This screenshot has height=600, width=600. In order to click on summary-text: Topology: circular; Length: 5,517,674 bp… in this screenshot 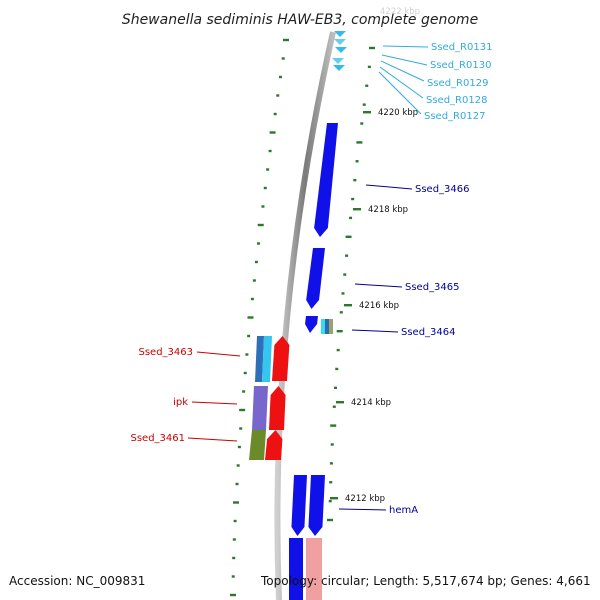, I will do `click(426, 581)`.